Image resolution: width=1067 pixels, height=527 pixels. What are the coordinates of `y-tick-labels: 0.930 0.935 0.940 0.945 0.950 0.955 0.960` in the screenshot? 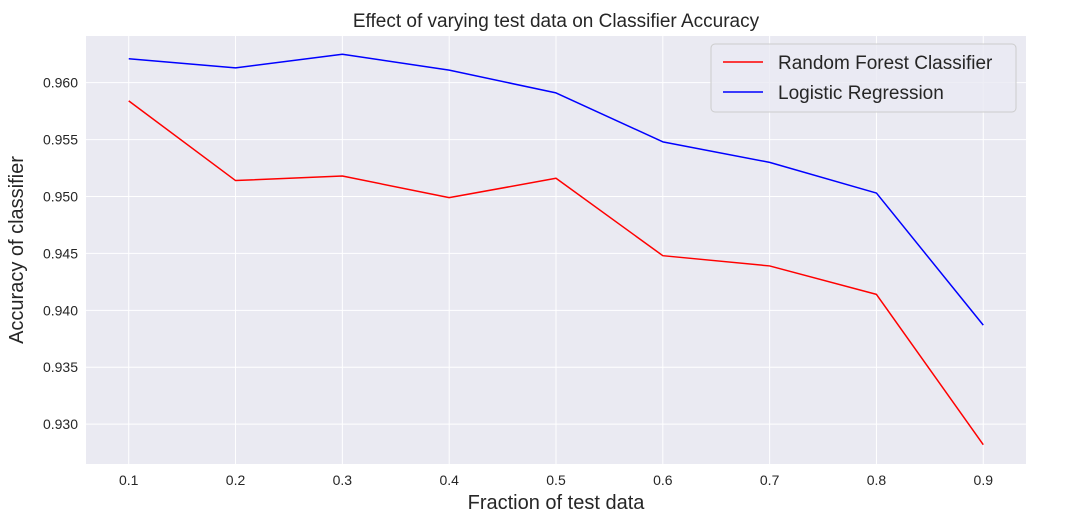 It's located at (60, 253).